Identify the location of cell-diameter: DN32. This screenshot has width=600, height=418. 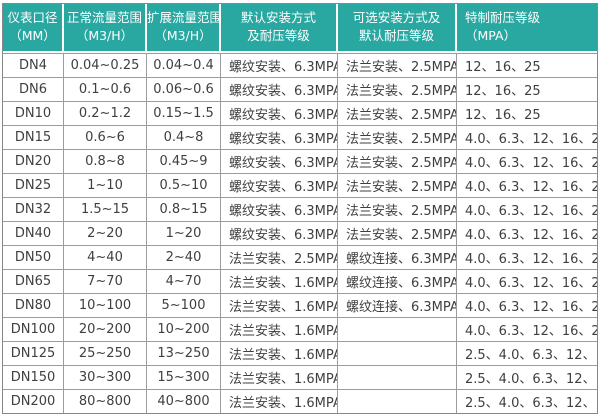
(33, 210).